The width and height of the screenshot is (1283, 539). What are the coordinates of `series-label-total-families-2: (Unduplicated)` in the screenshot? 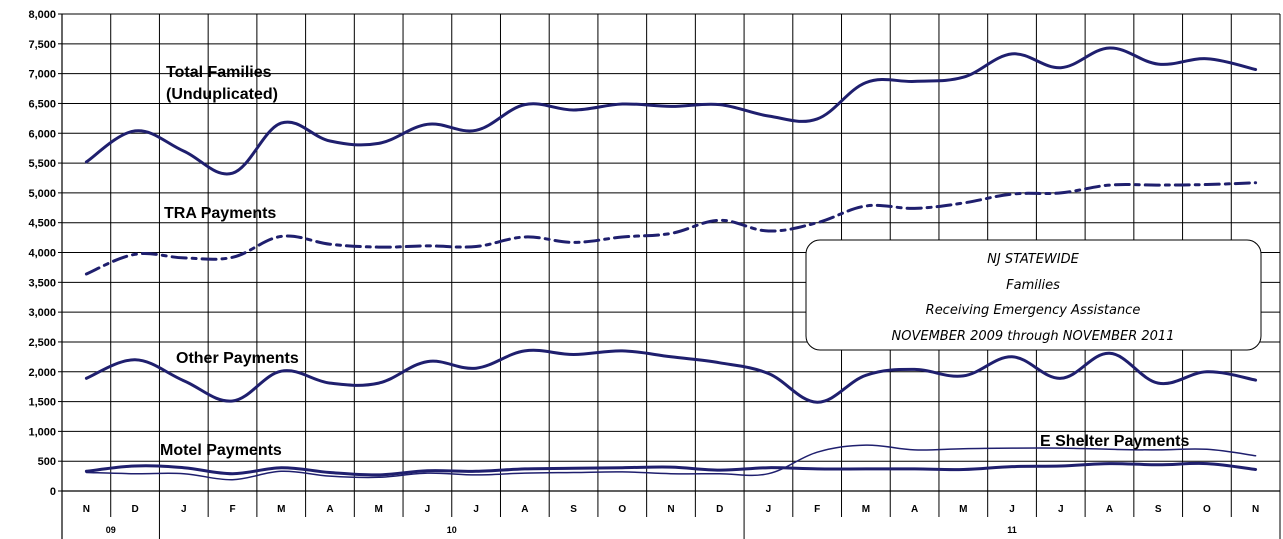 It's located at (222, 94).